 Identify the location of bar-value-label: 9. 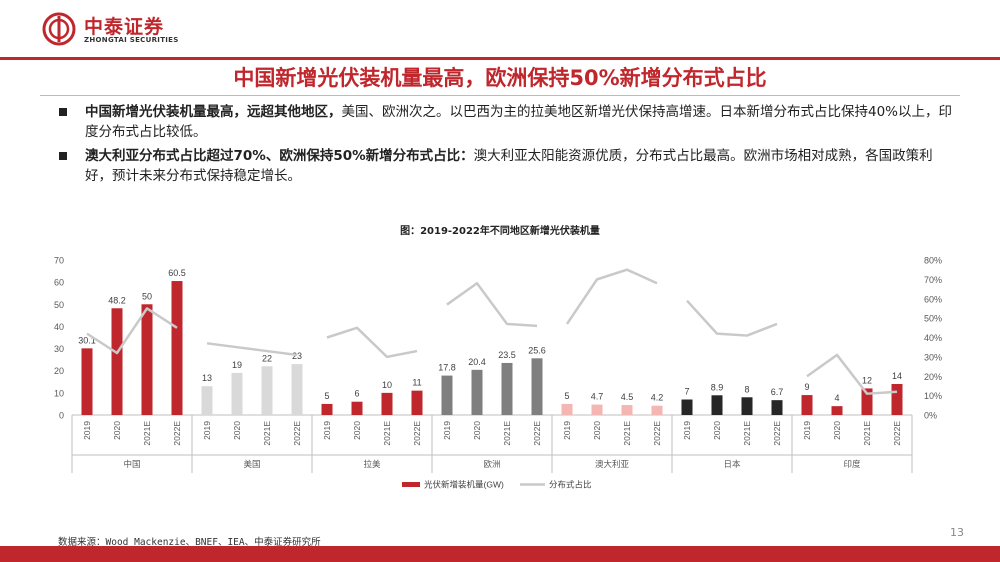
(806, 387).